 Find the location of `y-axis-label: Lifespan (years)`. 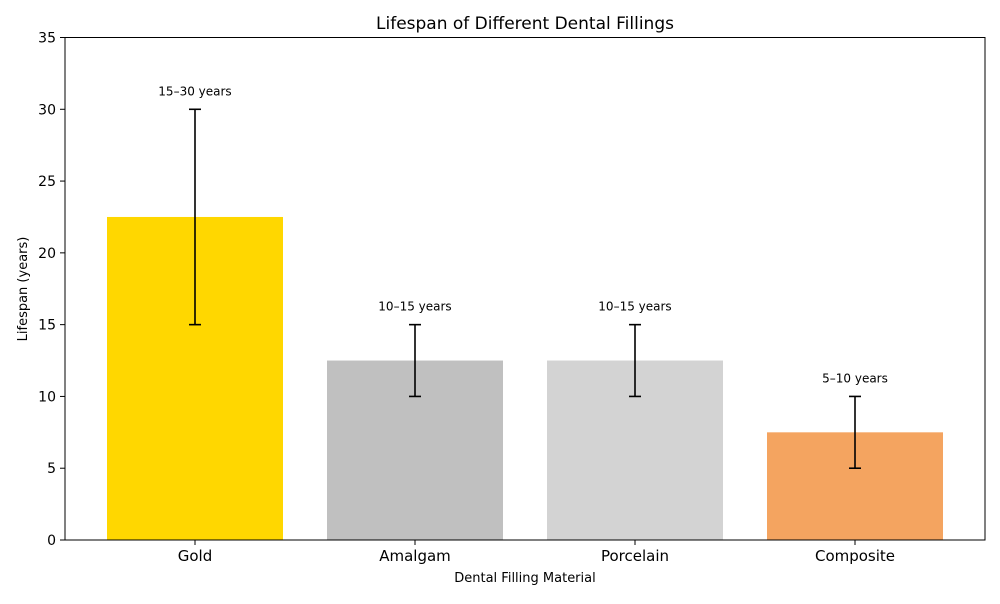

y-axis-label: Lifespan (years) is located at coordinates (23, 289).